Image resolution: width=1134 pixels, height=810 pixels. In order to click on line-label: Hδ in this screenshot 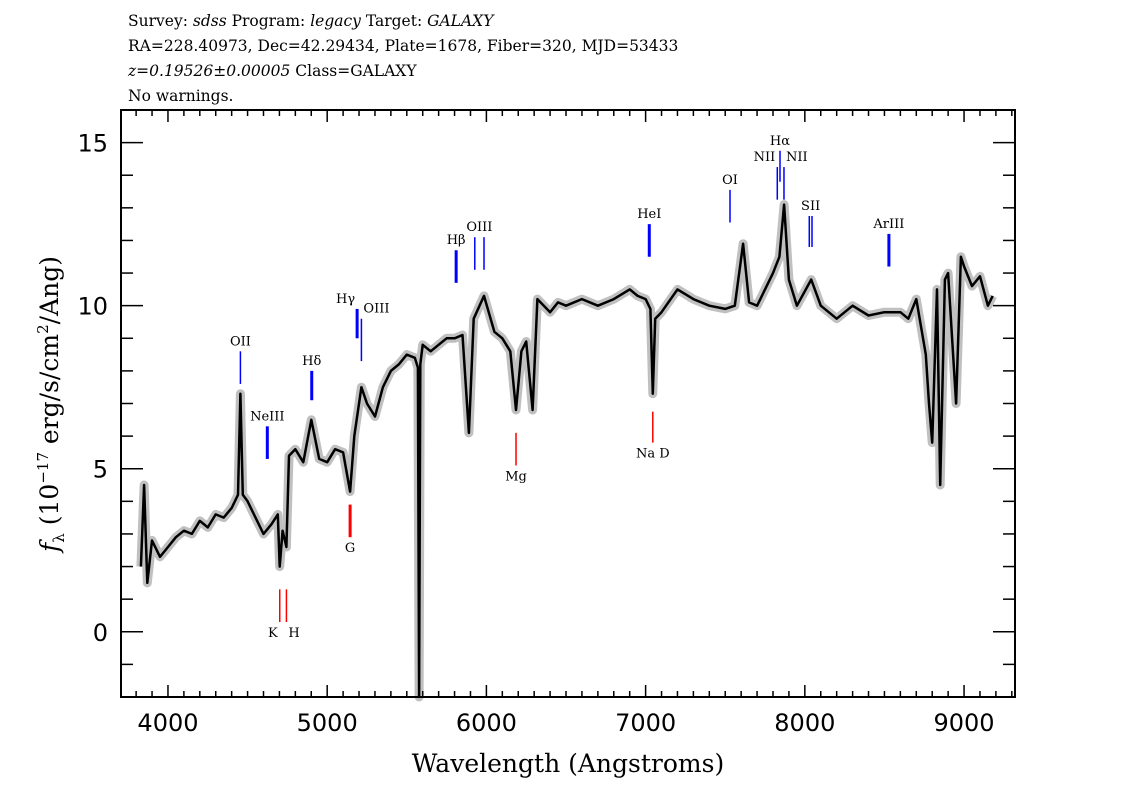, I will do `click(311, 361)`.